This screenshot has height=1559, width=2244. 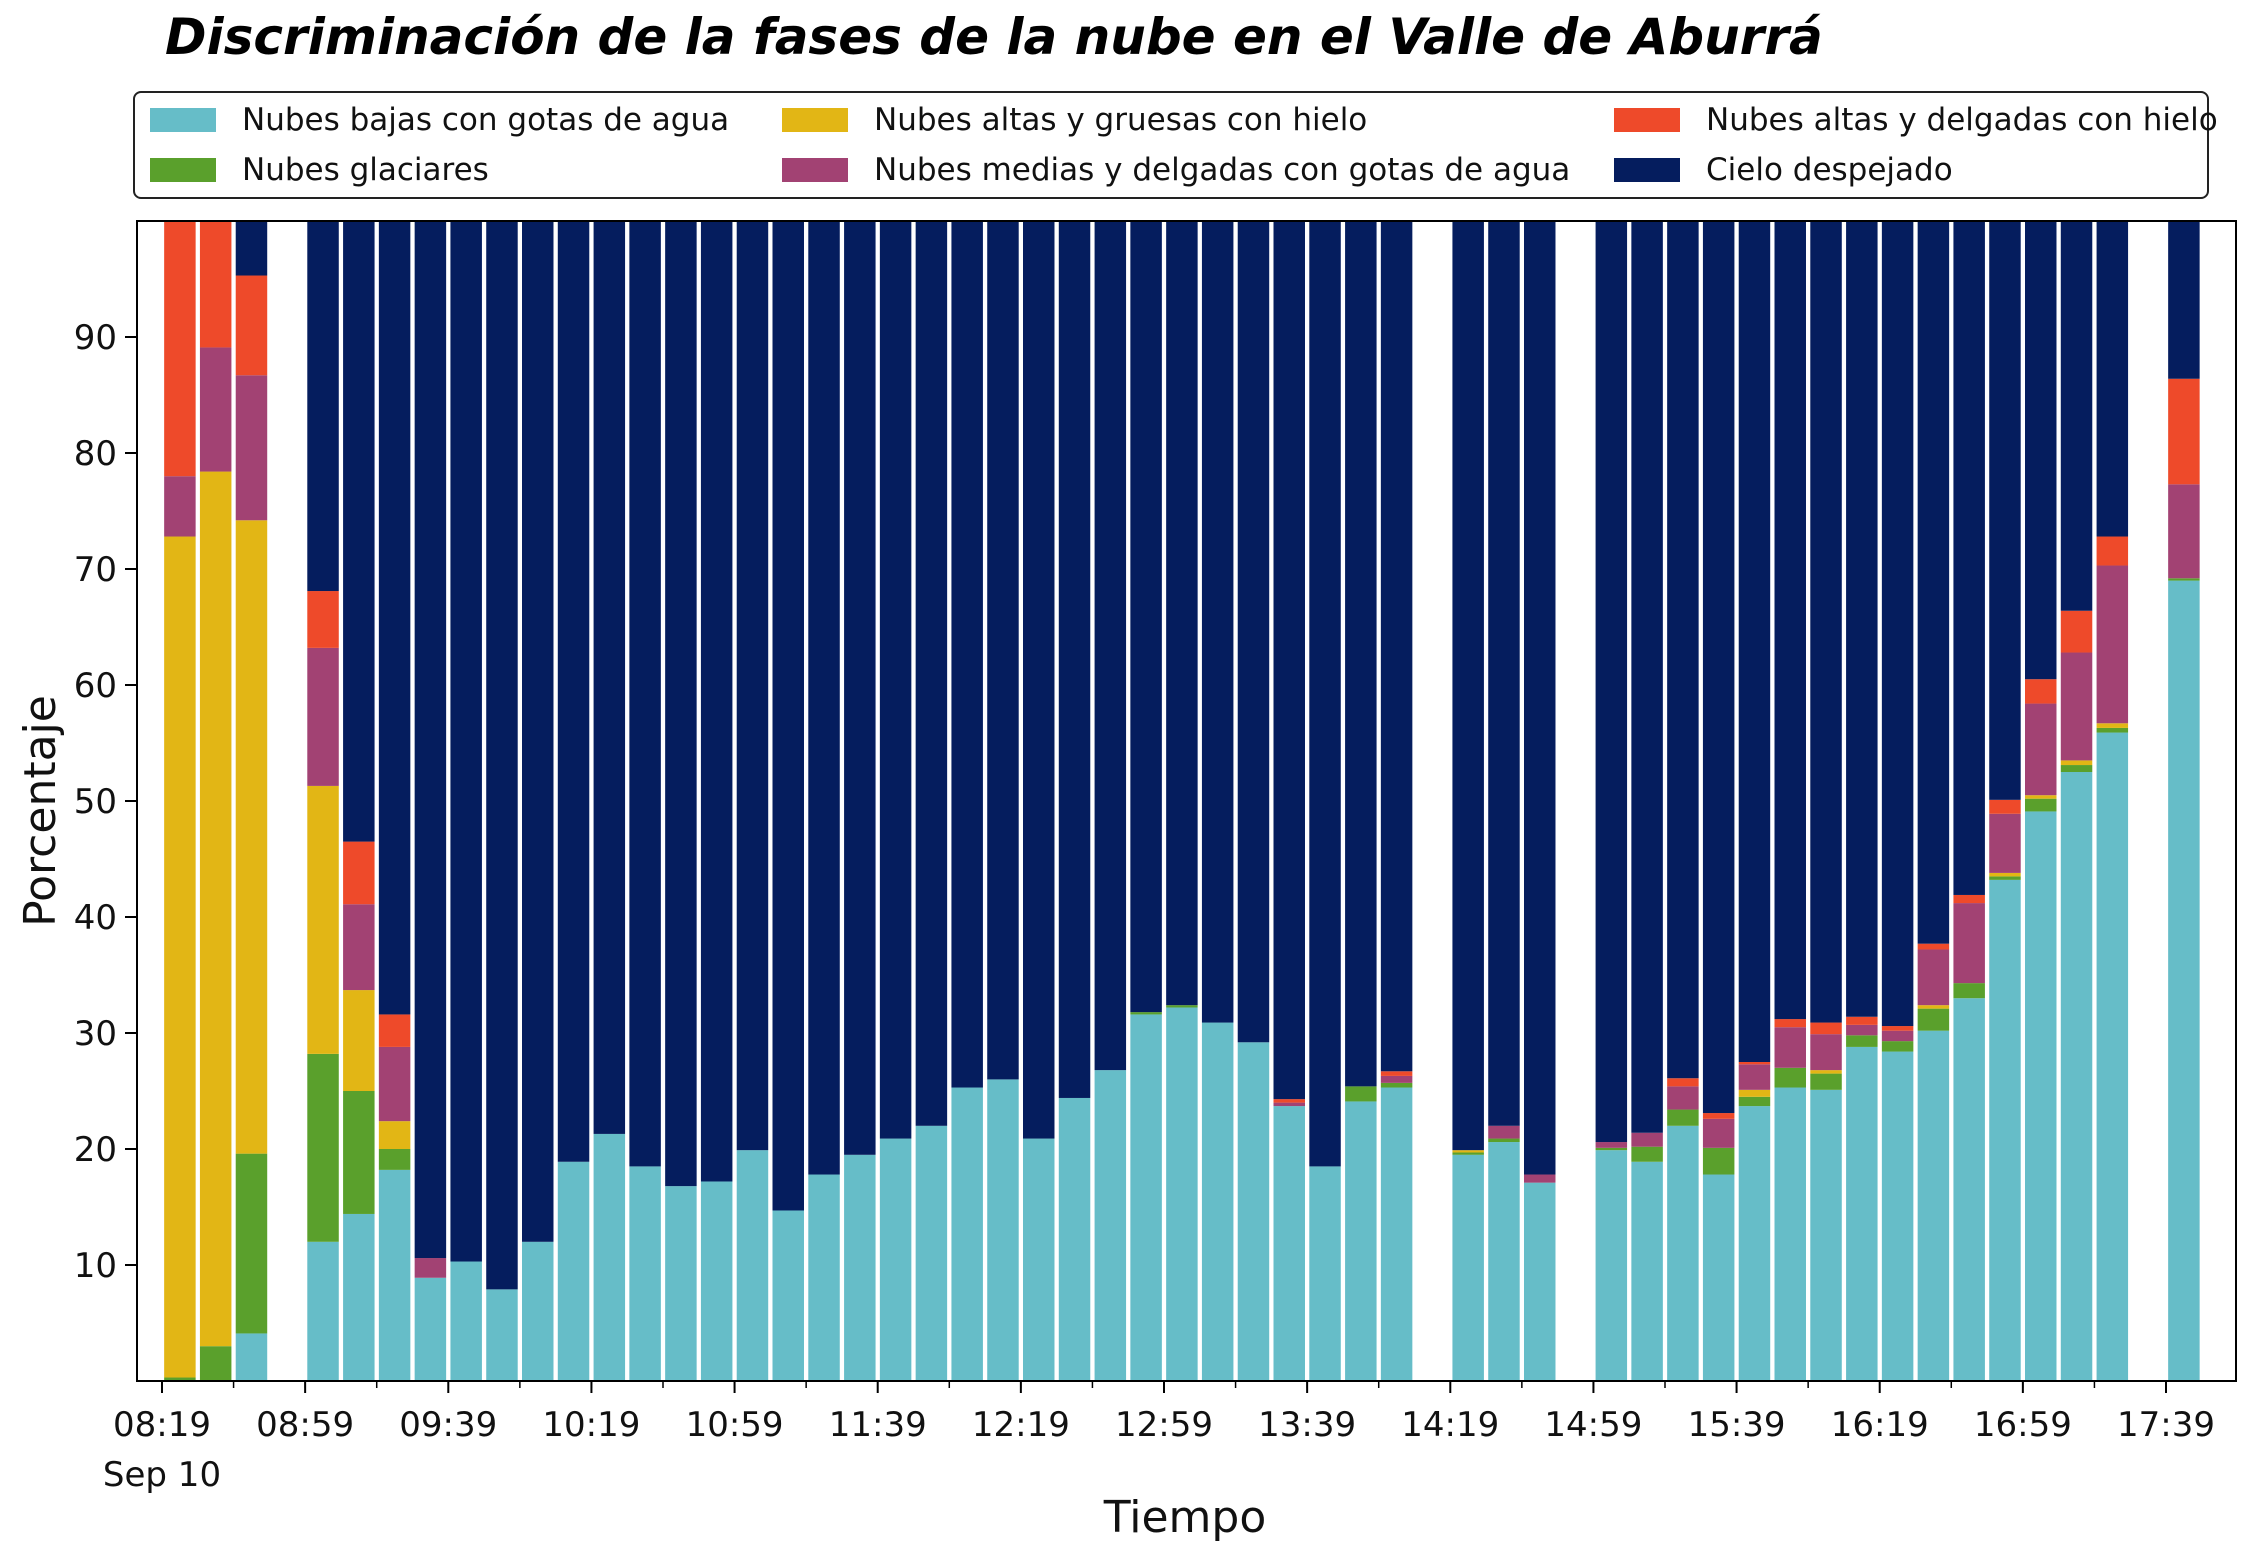 I want to click on bar-segment-1544-s3, so click(x=1754, y=1077).